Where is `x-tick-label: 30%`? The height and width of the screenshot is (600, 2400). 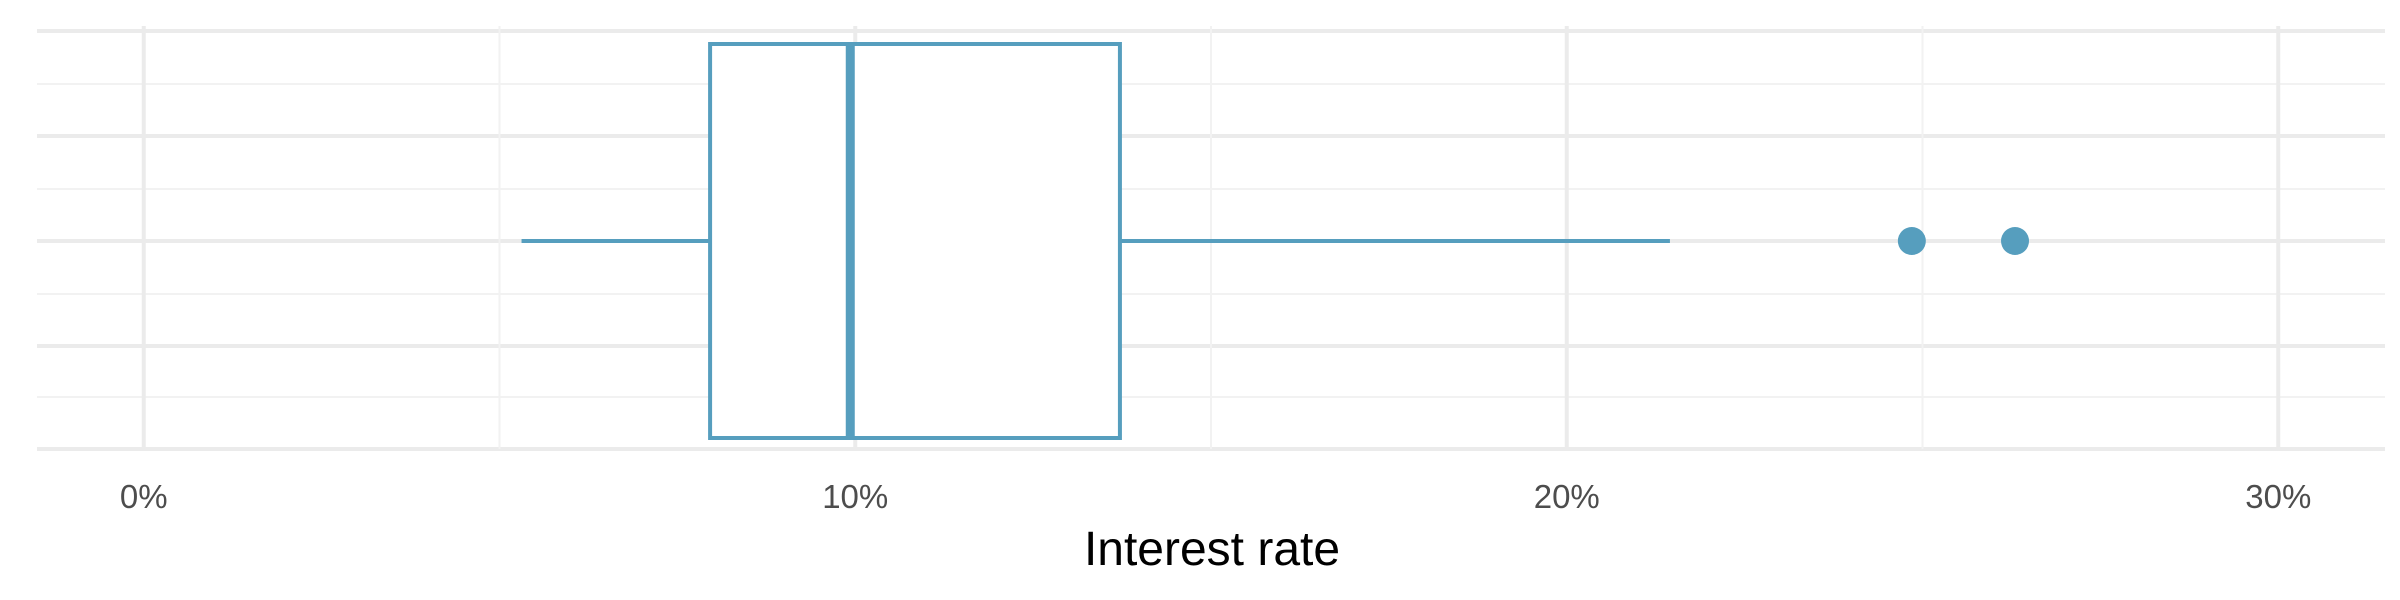 x-tick-label: 30% is located at coordinates (2278, 496).